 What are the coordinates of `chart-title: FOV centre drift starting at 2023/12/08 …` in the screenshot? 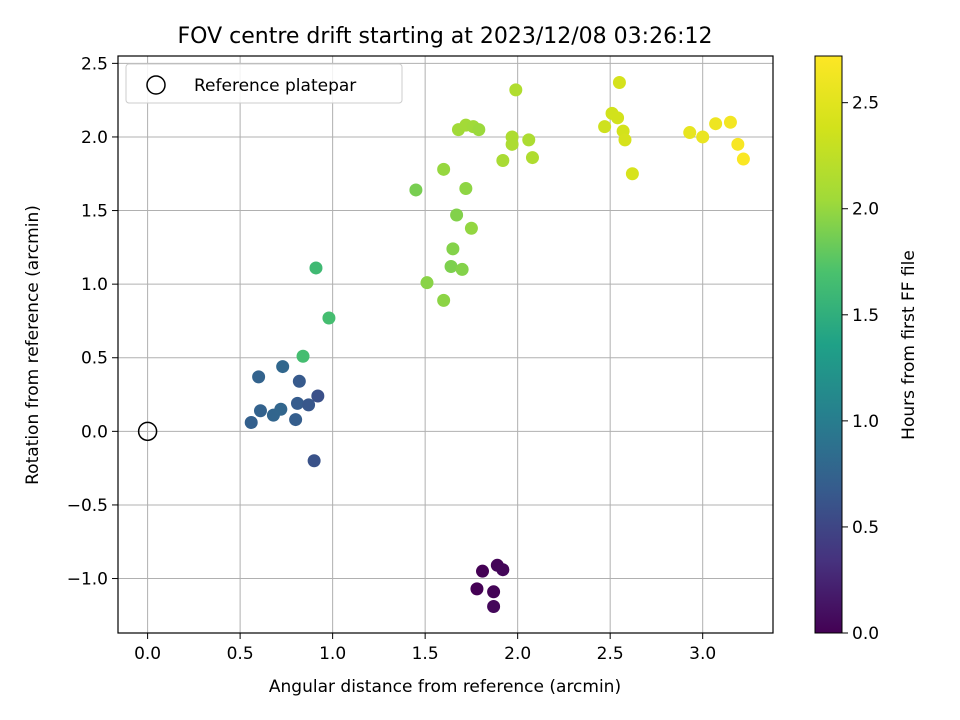 It's located at (445, 36).